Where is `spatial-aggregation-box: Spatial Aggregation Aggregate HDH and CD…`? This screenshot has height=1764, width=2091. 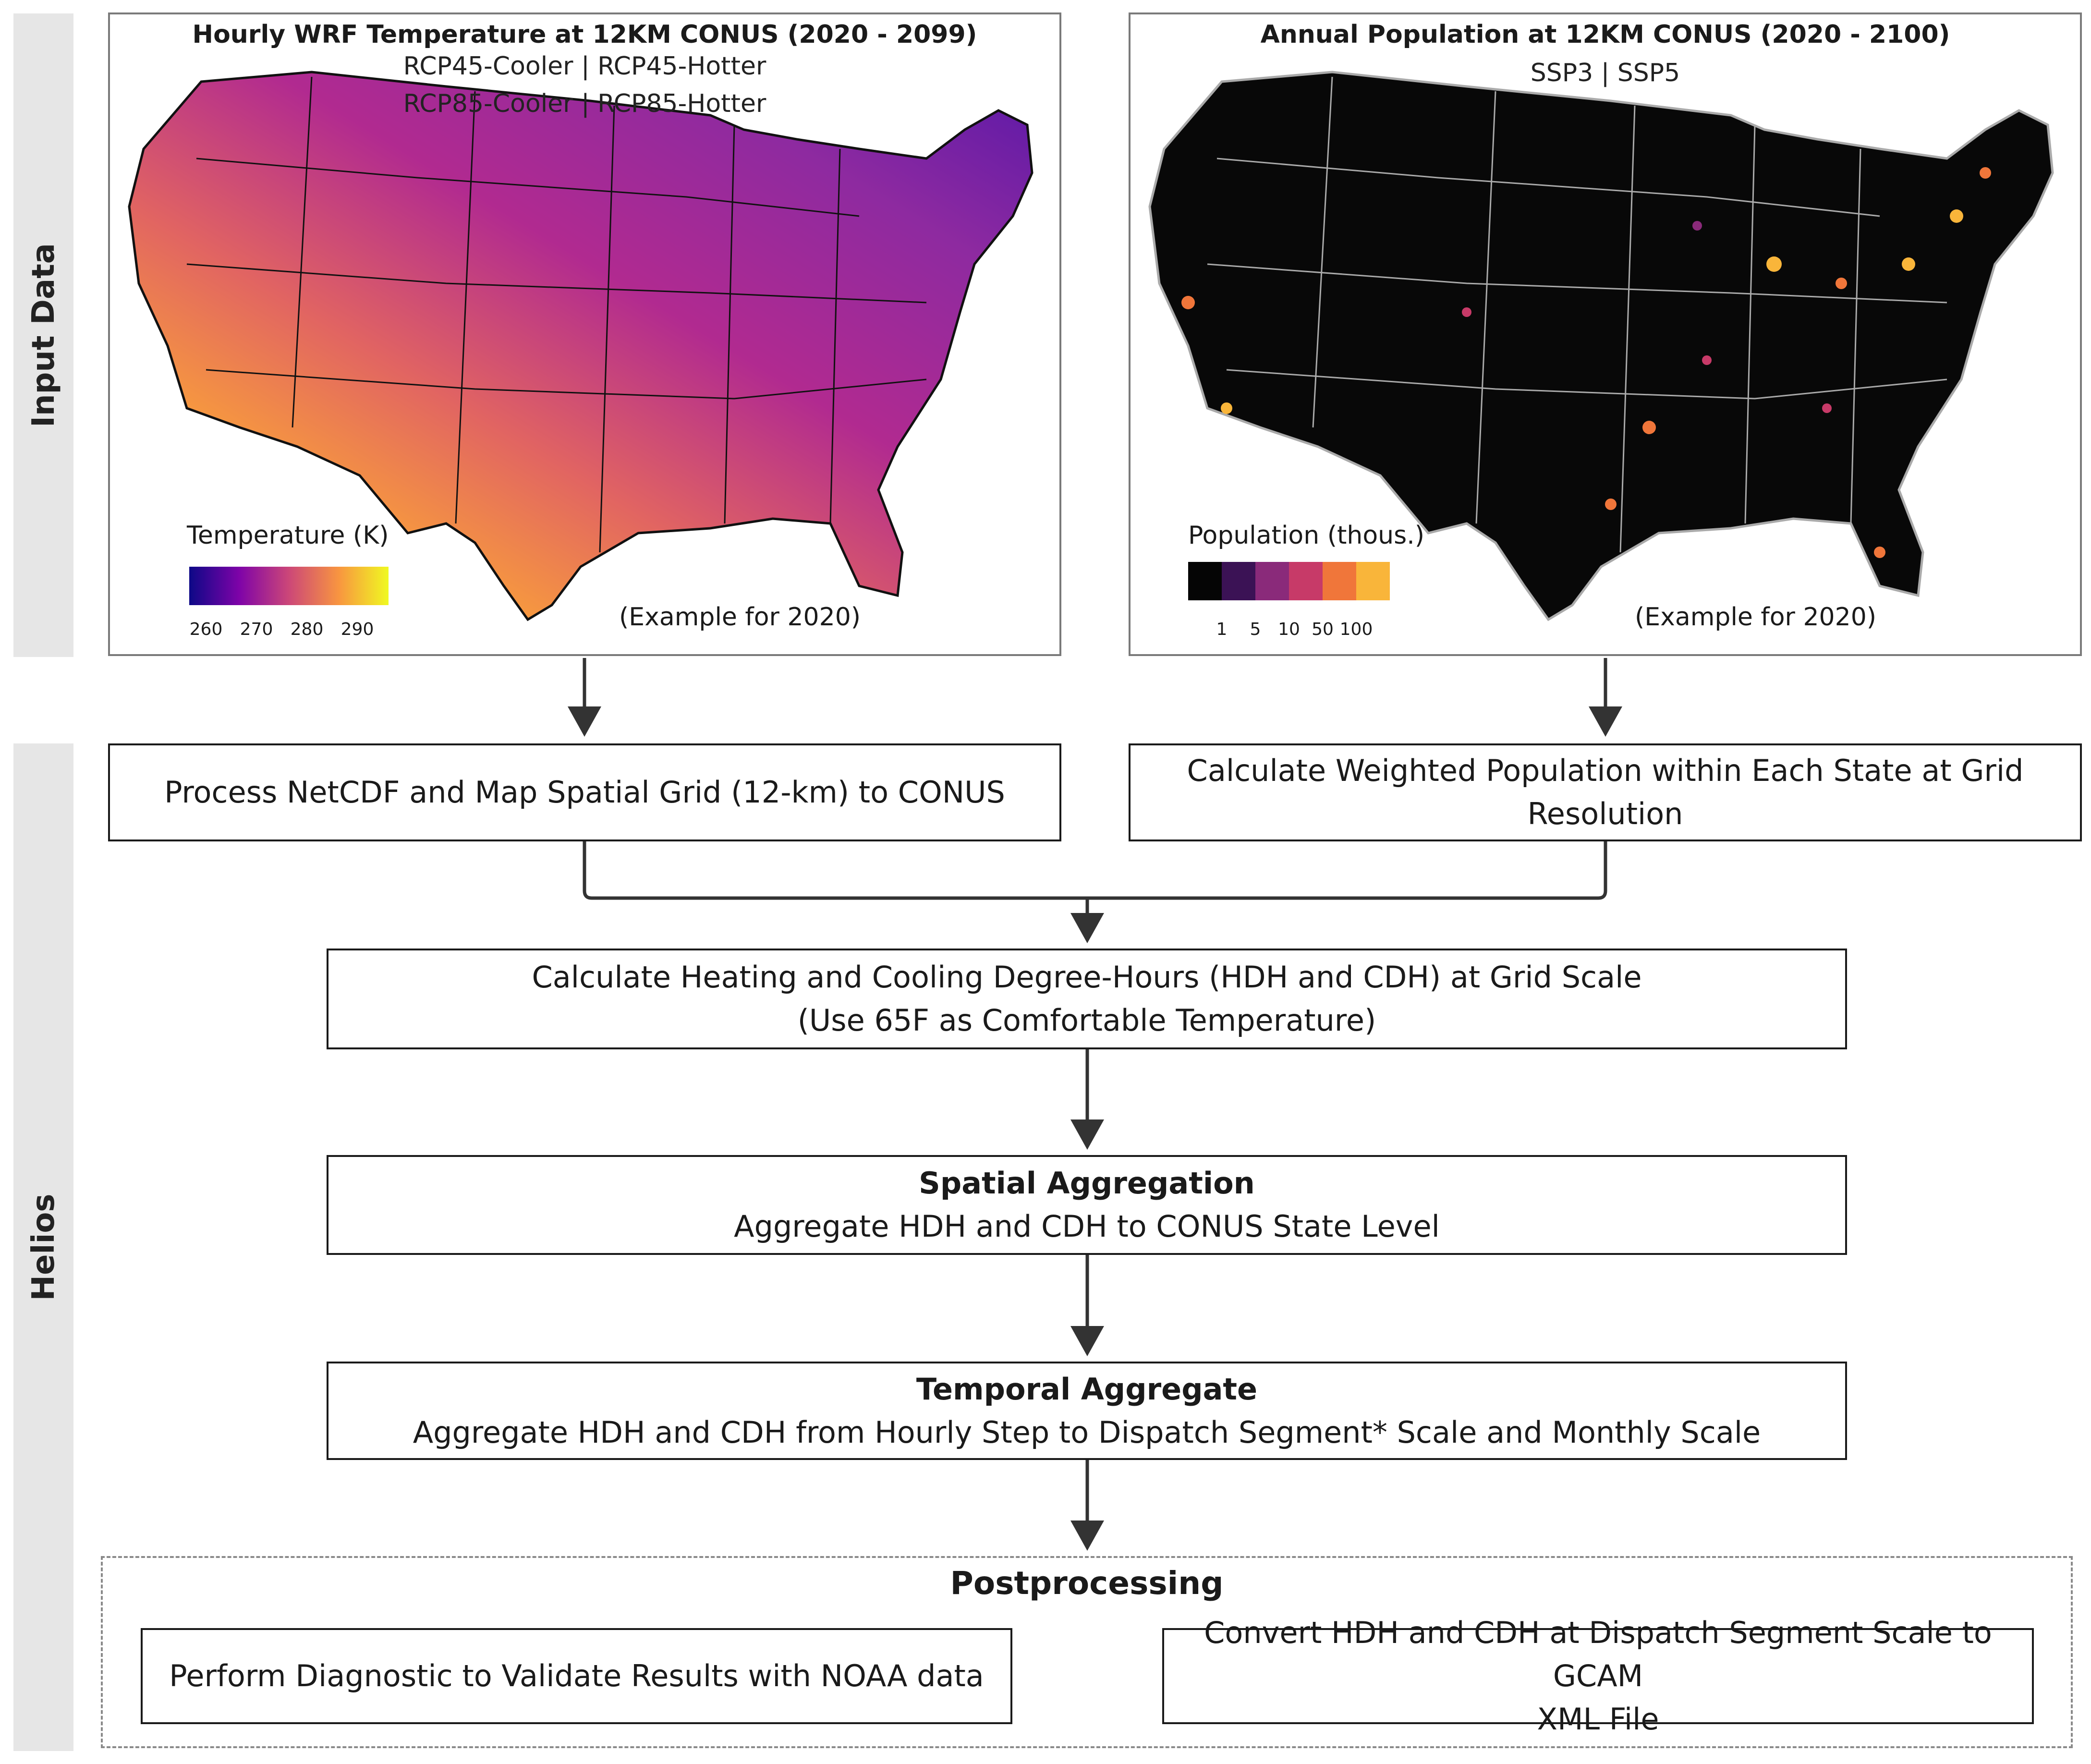
spatial-aggregation-box: Spatial Aggregation Aggregate HDH and CD… is located at coordinates (1087, 1205).